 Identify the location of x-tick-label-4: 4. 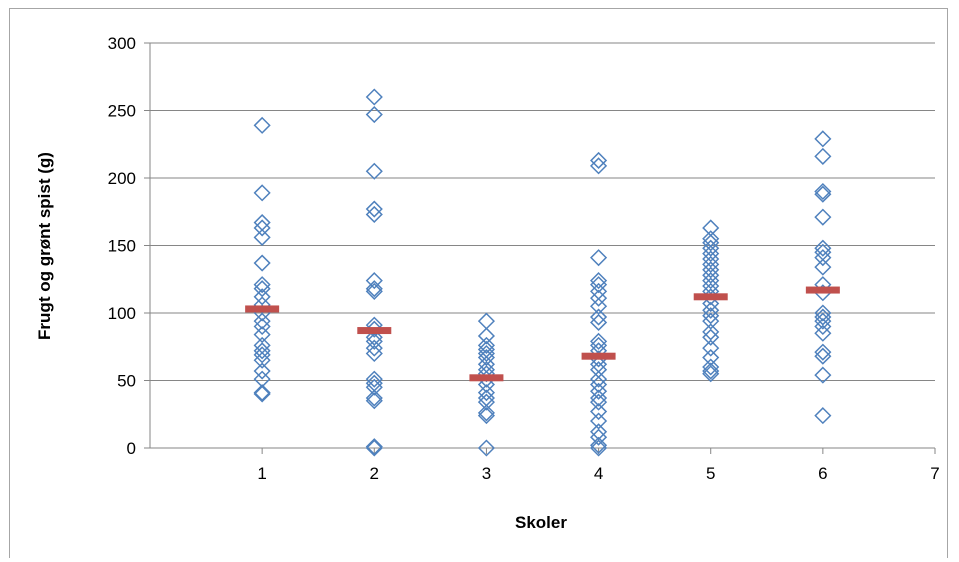
(598, 473).